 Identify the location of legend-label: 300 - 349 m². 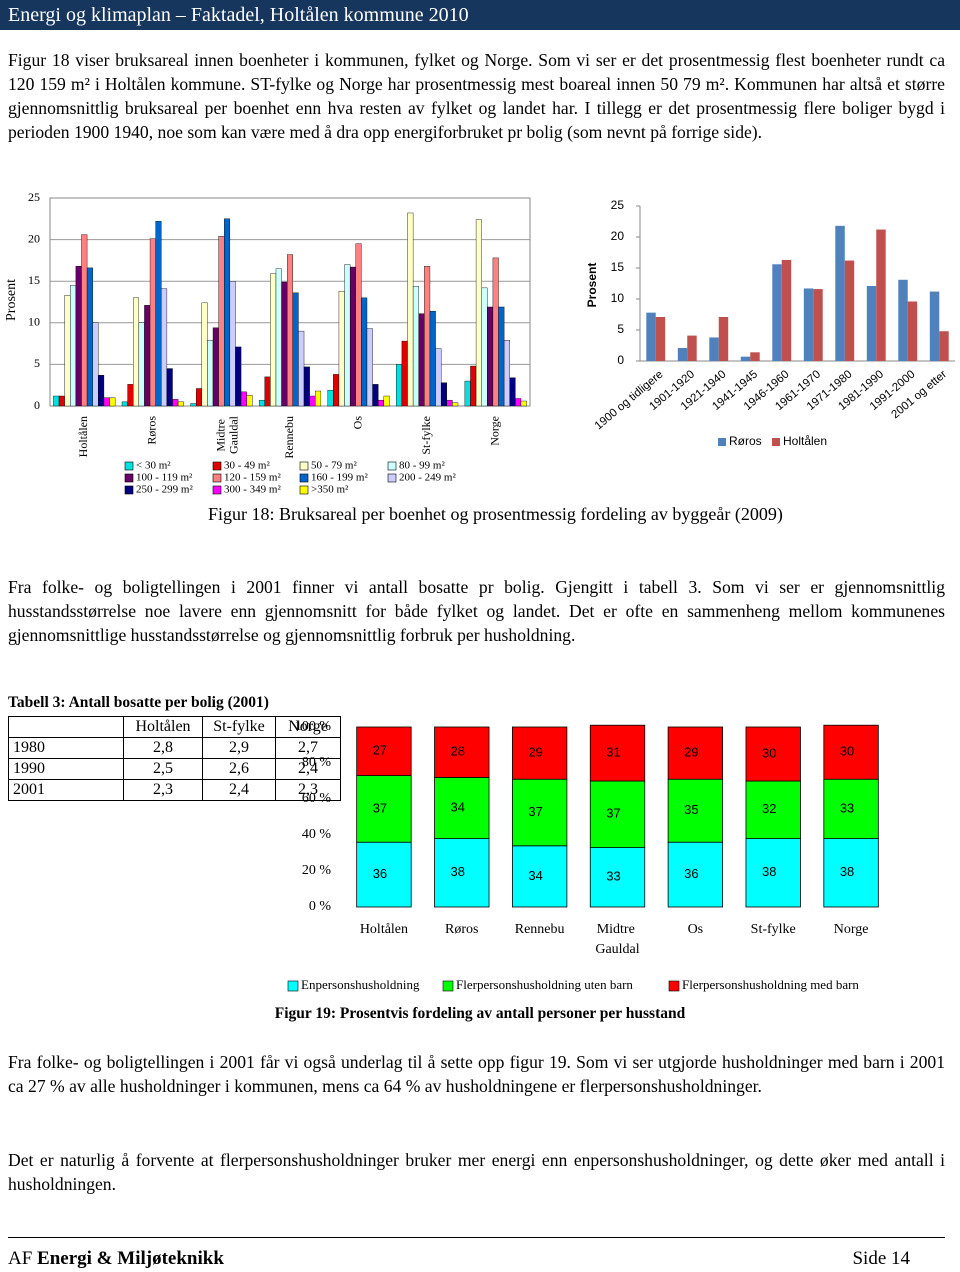
(252, 490).